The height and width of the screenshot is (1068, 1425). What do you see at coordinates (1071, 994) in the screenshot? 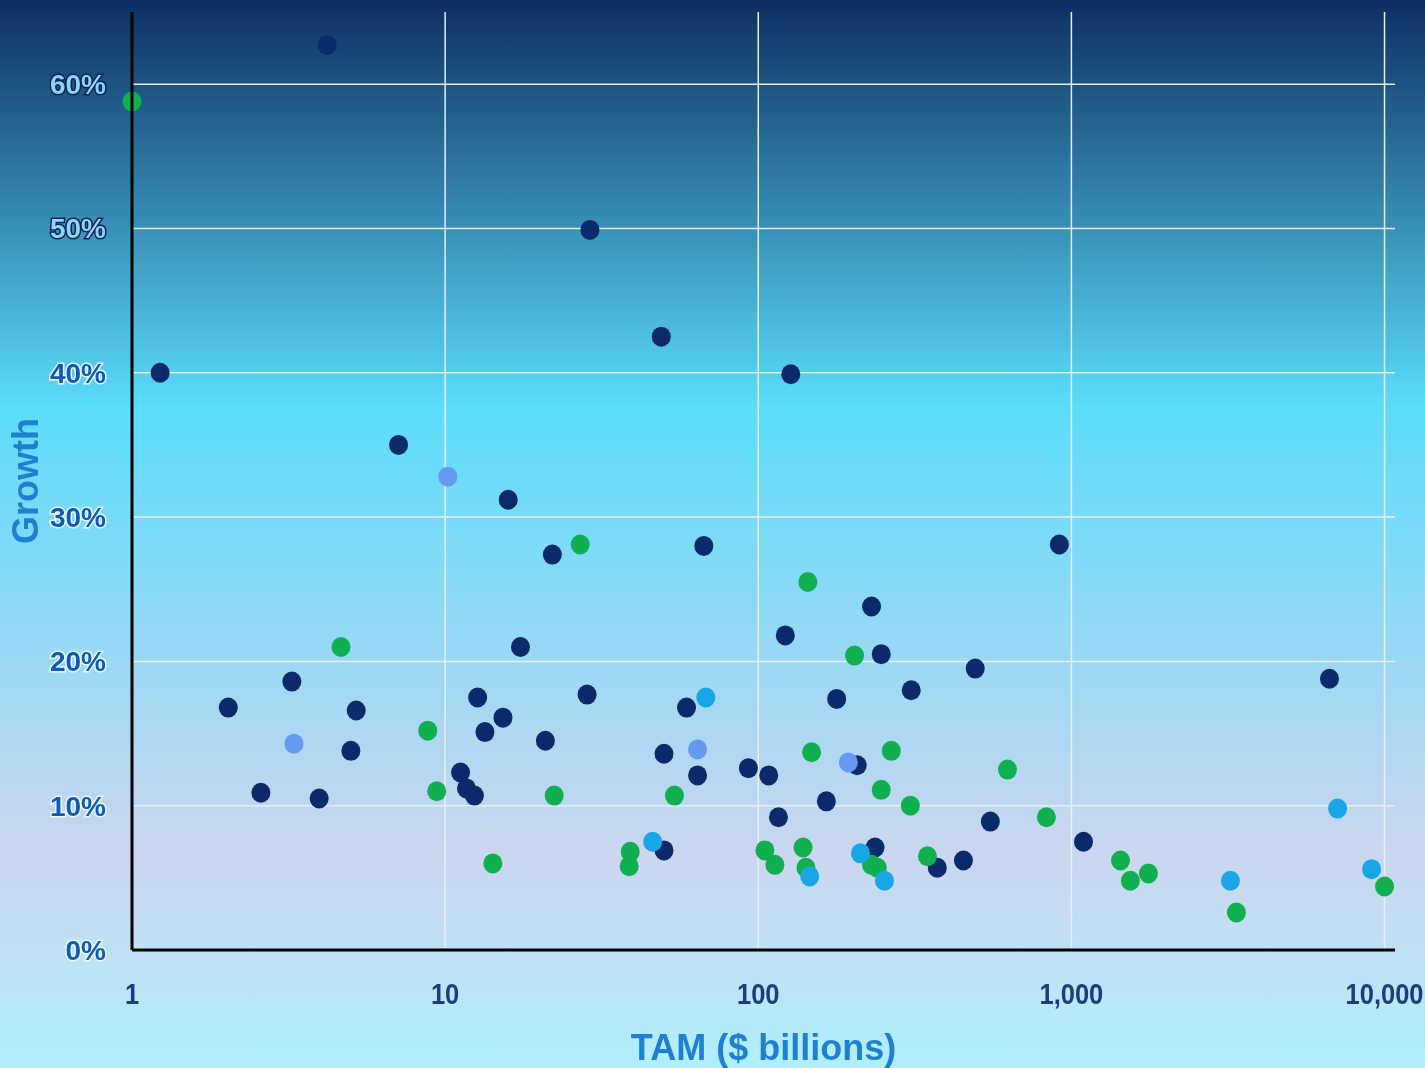
I see `x-tick-label: 1,000` at bounding box center [1071, 994].